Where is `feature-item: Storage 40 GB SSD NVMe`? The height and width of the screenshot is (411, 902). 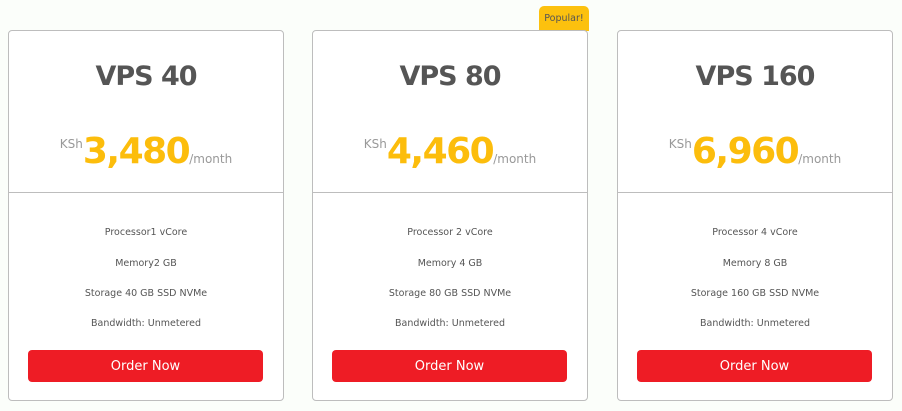 feature-item: Storage 40 GB SSD NVMe is located at coordinates (146, 293).